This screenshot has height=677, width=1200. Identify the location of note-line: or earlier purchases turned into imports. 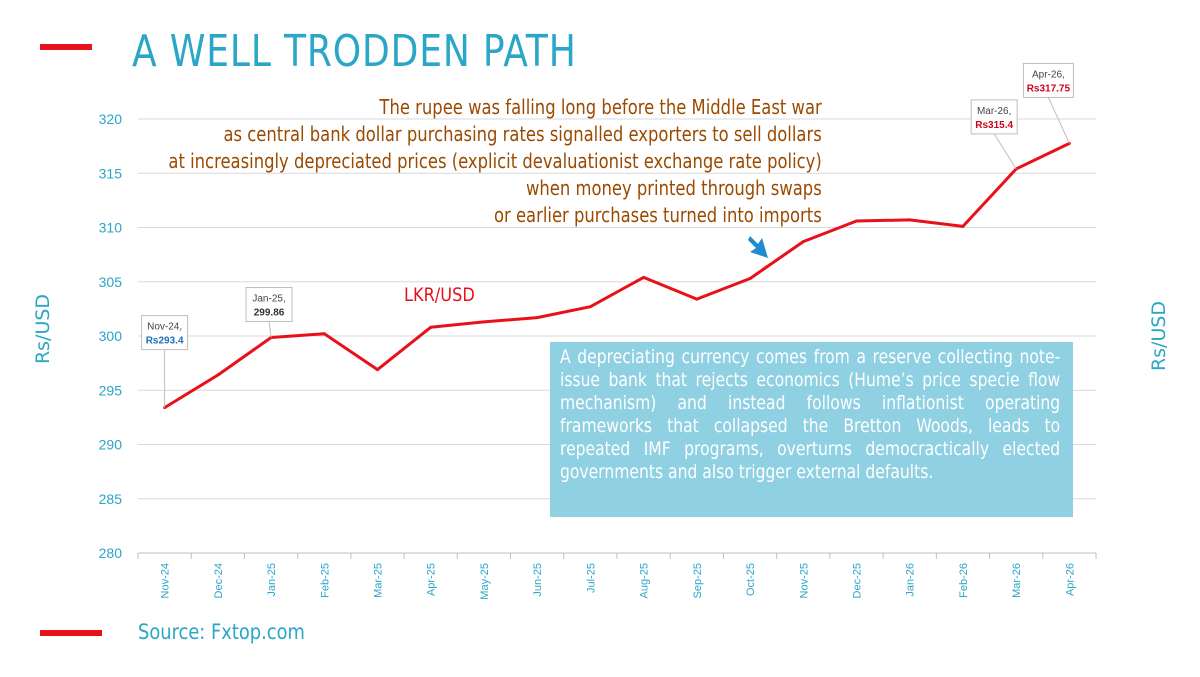
(658, 215).